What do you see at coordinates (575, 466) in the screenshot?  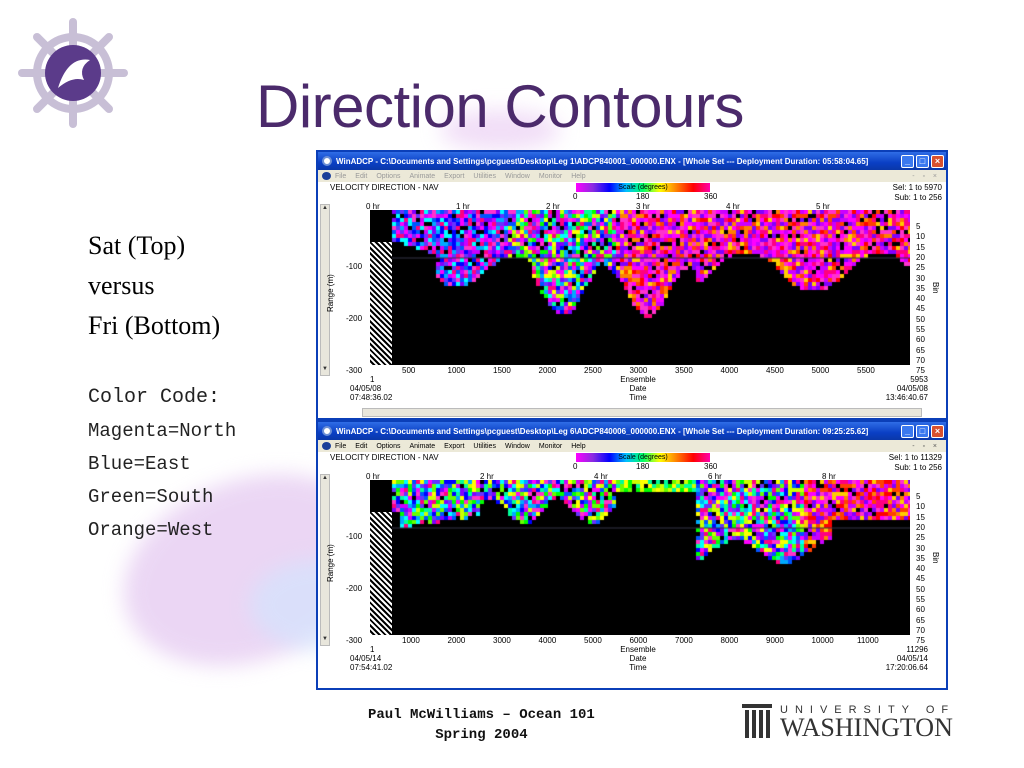 I see `scale-tick: 0` at bounding box center [575, 466].